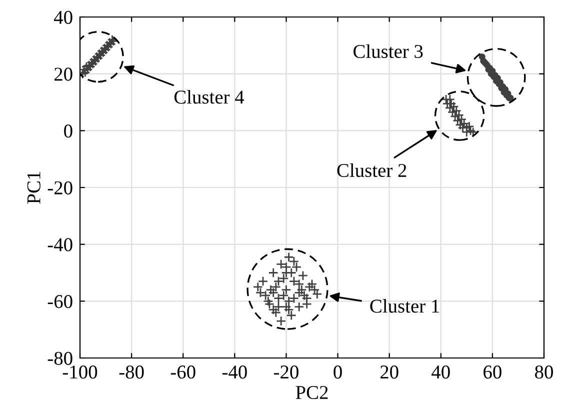 This screenshot has width=564, height=415. Describe the element at coordinates (338, 372) in the screenshot. I see `x-tick-label: 0` at that location.